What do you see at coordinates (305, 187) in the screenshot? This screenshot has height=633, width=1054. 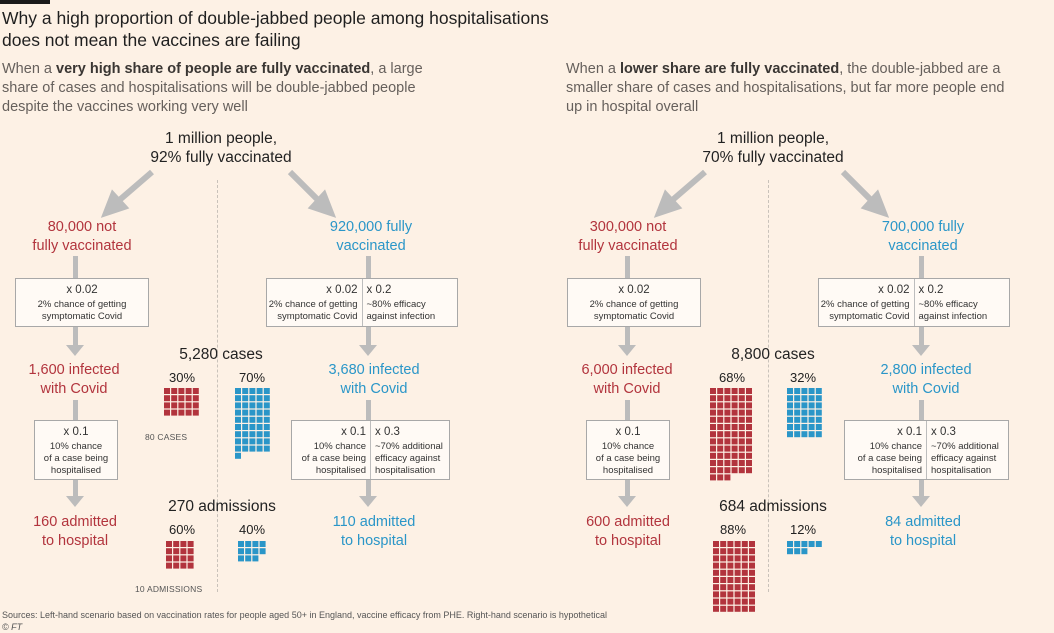 I see `left-split-arrow-vax` at bounding box center [305, 187].